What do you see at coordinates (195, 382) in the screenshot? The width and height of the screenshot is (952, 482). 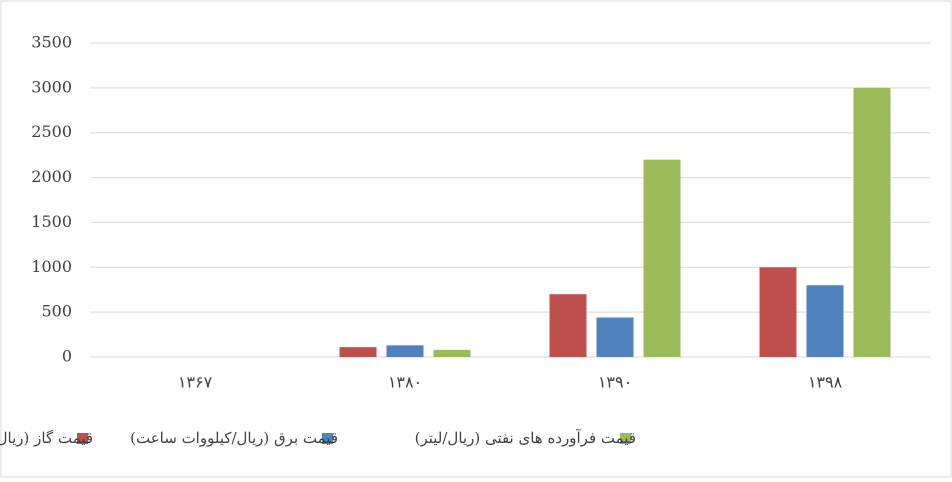 I see `x-tick-label: ۱۳۶۷` at bounding box center [195, 382].